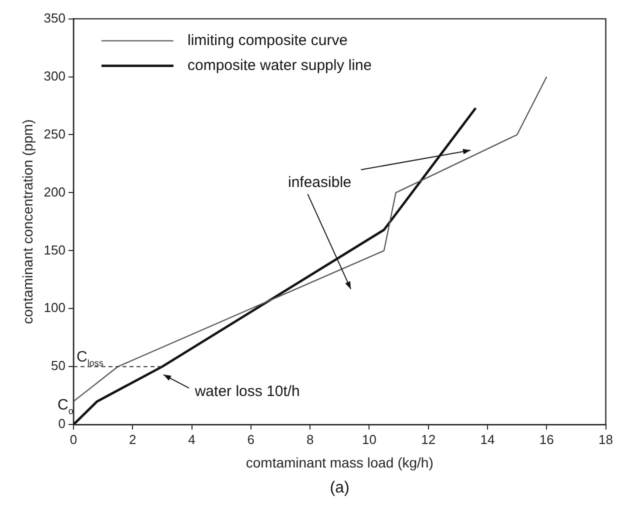  What do you see at coordinates (279, 65) in the screenshot?
I see `legend-label: composite water supply line` at bounding box center [279, 65].